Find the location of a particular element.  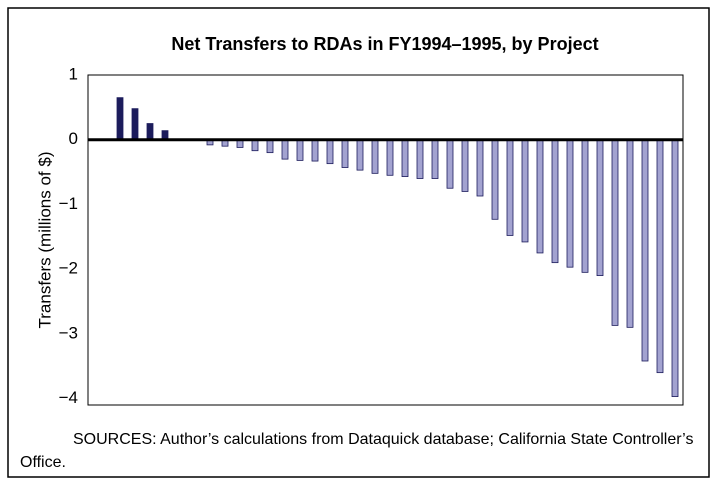

y-axis-label: Transfers (millions of $) is located at coordinates (44, 240).